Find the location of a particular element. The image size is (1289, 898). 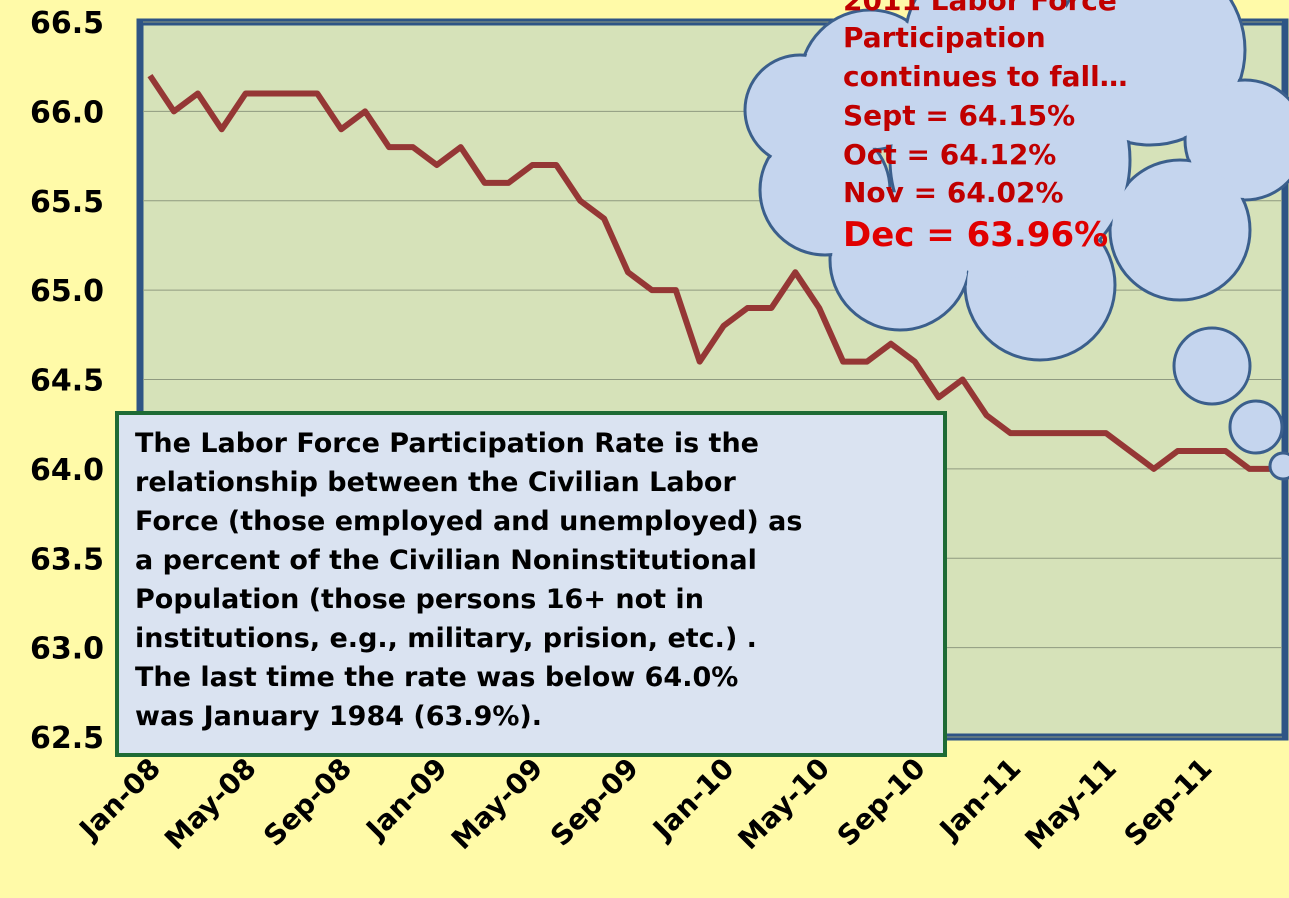

cloud-text: Sept = 64.15% is located at coordinates (959, 115).